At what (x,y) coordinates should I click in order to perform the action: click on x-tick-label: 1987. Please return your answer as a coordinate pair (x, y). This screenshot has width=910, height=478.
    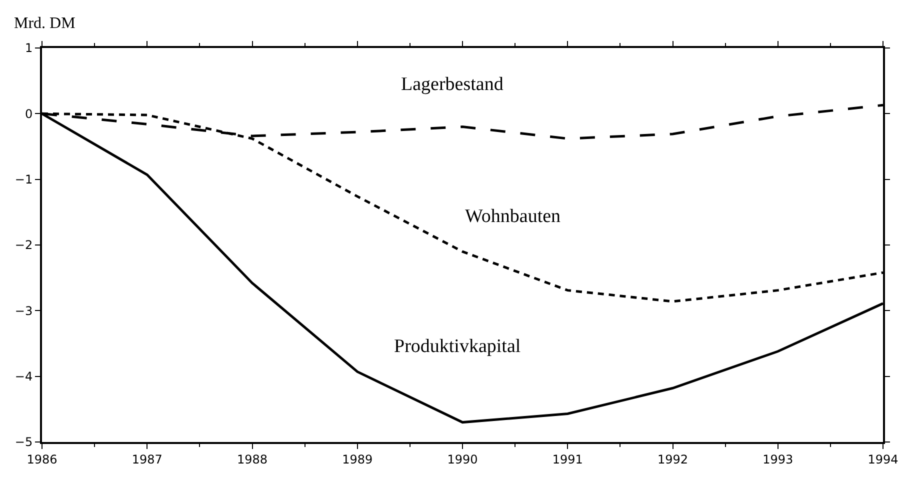
    Looking at the image, I should click on (147, 459).